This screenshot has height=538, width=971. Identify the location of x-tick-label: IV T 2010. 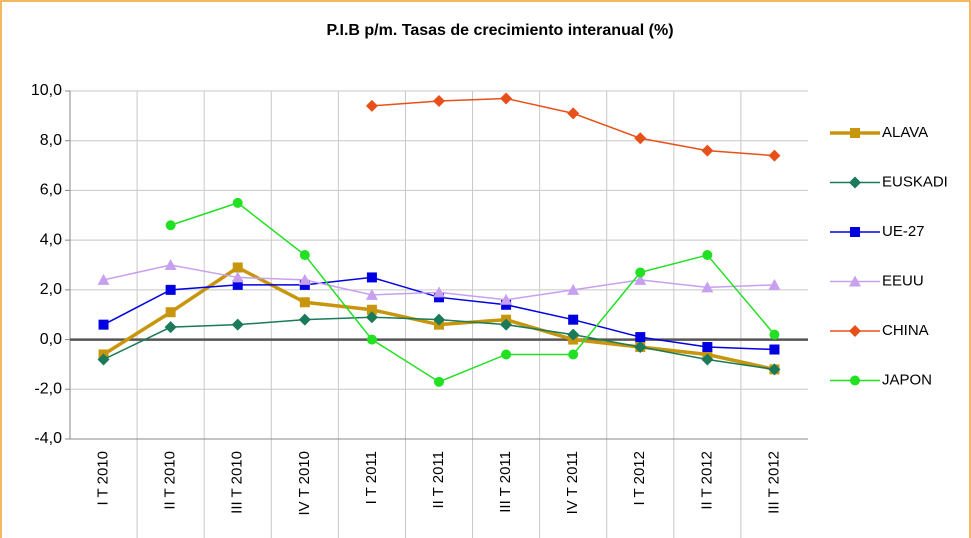
(304, 483).